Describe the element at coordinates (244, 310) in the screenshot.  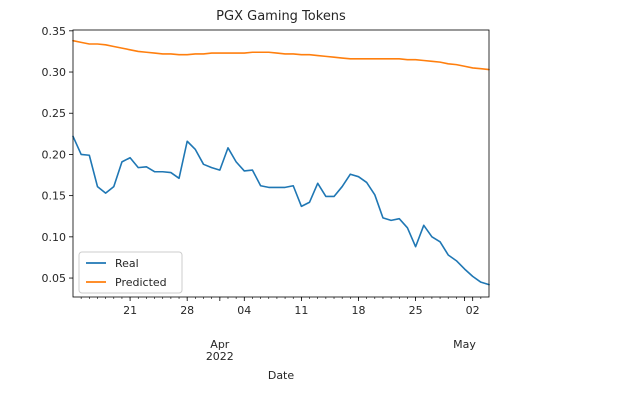
I see `x-tick-label: 04` at that location.